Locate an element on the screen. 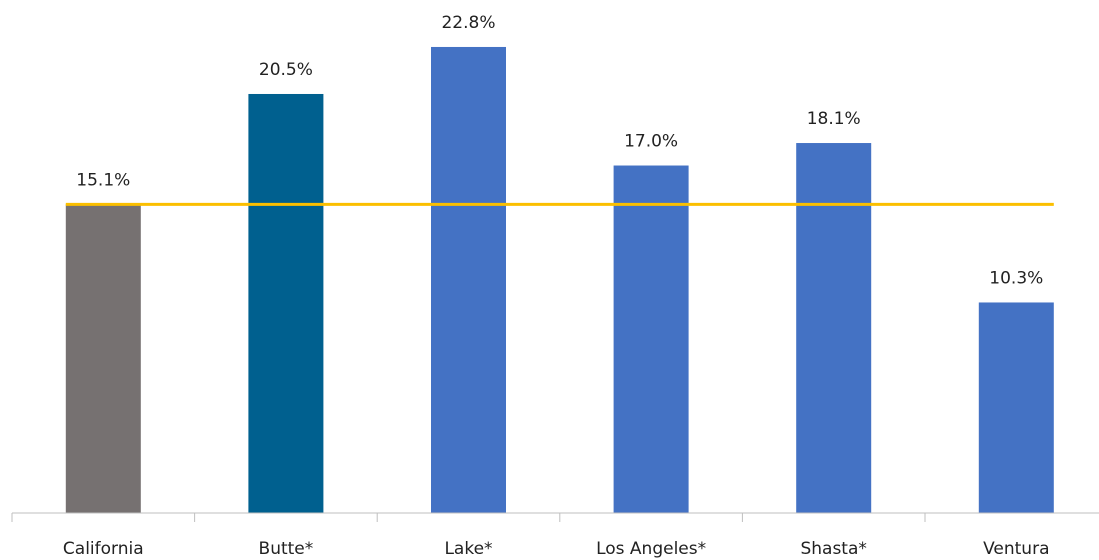  value-label: 22.8% is located at coordinates (468, 23).